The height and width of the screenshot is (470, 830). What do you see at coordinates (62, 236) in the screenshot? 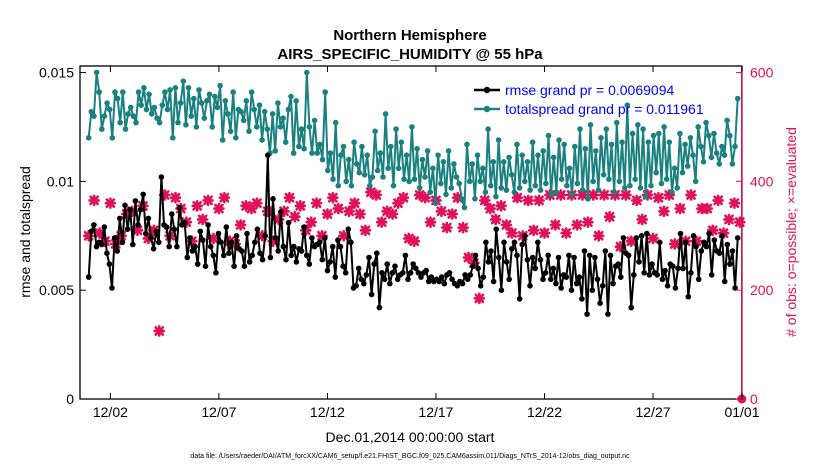
I see `y-axis-left: 0 0.005 0.01 0.015` at bounding box center [62, 236].